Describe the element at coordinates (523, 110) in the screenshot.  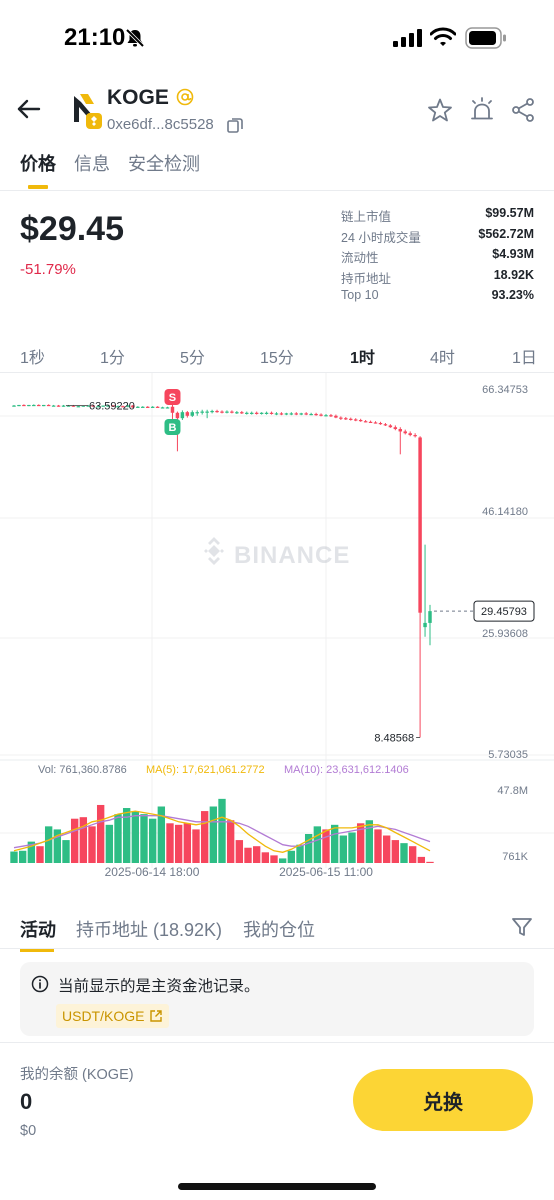
I see `share-icon` at that location.